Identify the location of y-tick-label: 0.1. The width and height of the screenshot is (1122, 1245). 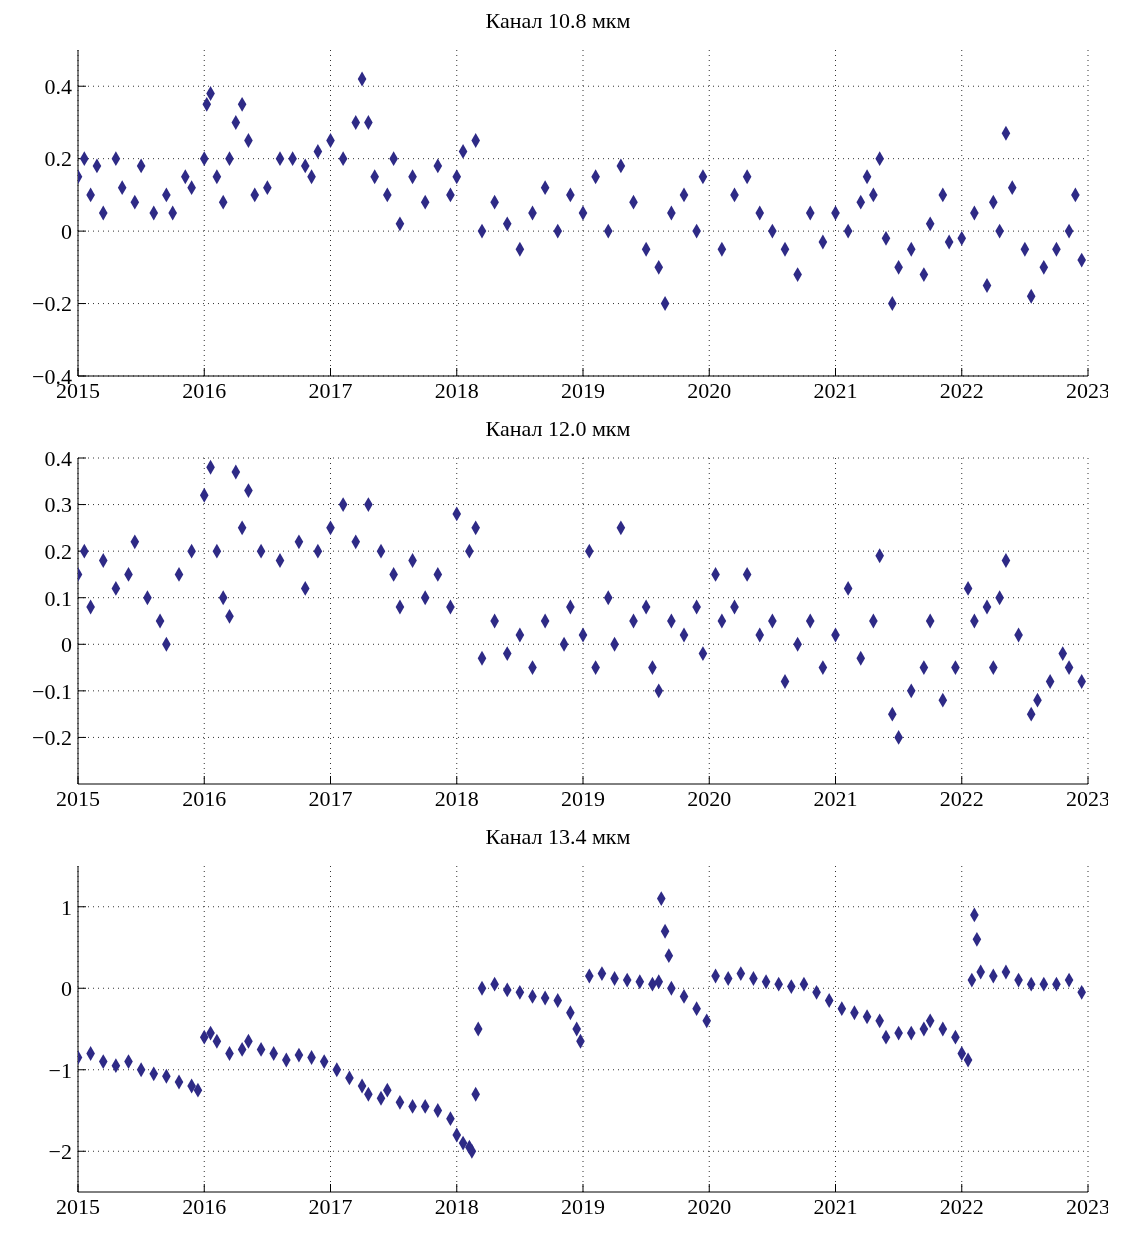
(58, 598).